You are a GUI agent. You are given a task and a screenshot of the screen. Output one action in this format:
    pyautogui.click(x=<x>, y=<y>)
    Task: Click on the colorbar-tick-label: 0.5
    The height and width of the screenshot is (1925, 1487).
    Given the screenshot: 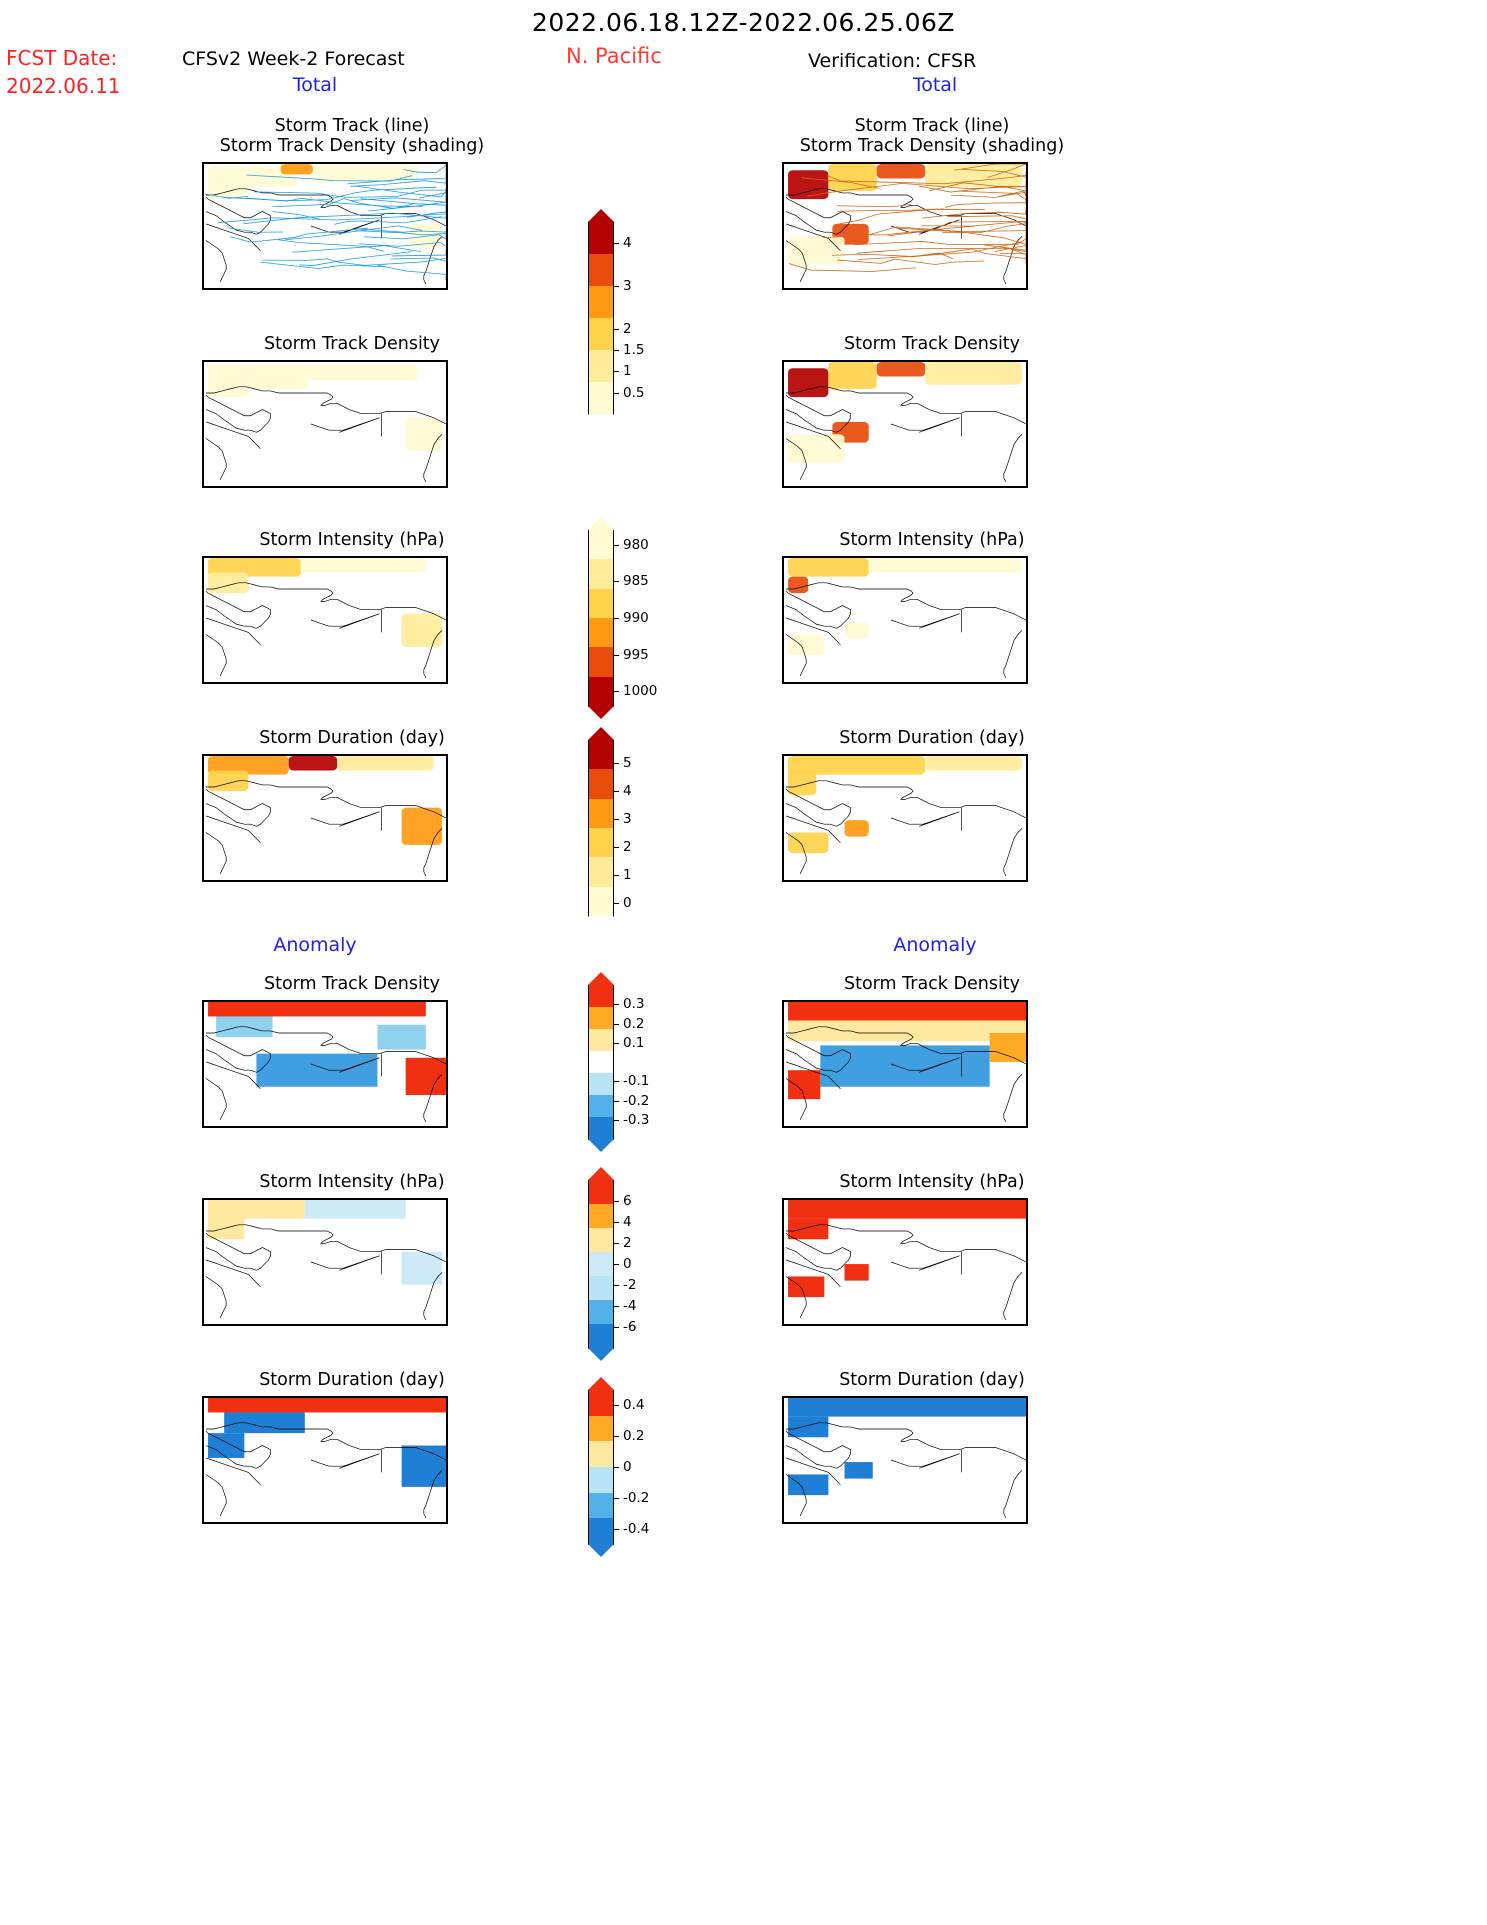 What is the action you would take?
    pyautogui.click(x=634, y=392)
    